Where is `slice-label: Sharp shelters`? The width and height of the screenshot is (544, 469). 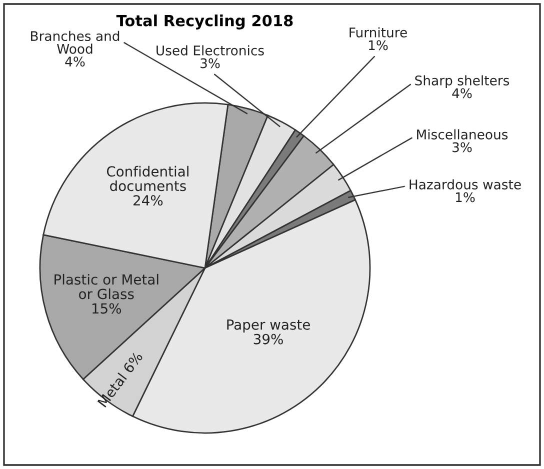
slice-label: Sharp shelters is located at coordinates (462, 81).